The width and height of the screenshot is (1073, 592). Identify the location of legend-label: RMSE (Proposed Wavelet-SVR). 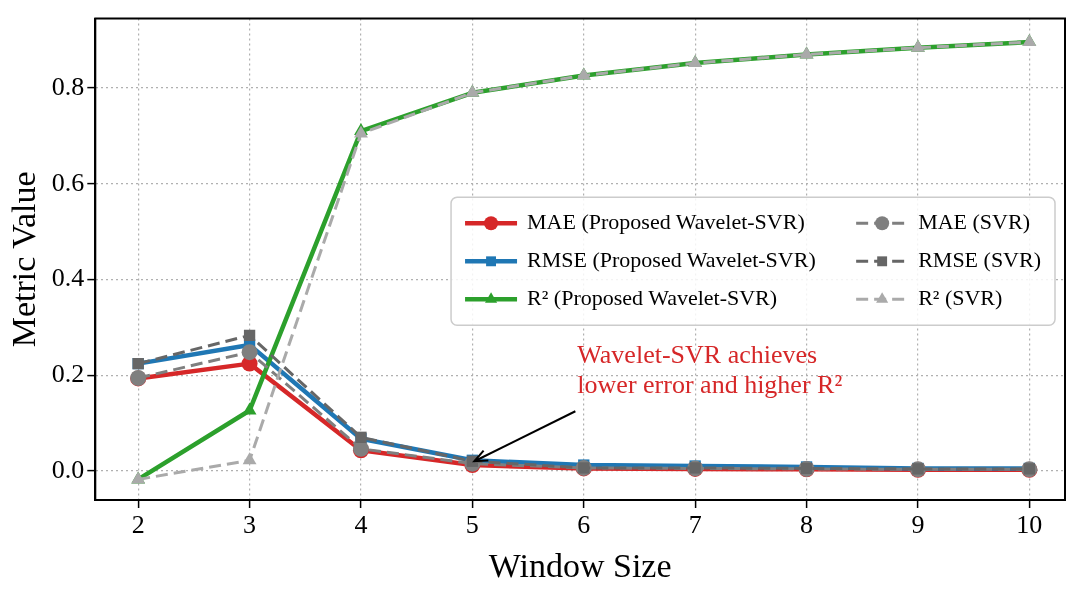
(671, 260).